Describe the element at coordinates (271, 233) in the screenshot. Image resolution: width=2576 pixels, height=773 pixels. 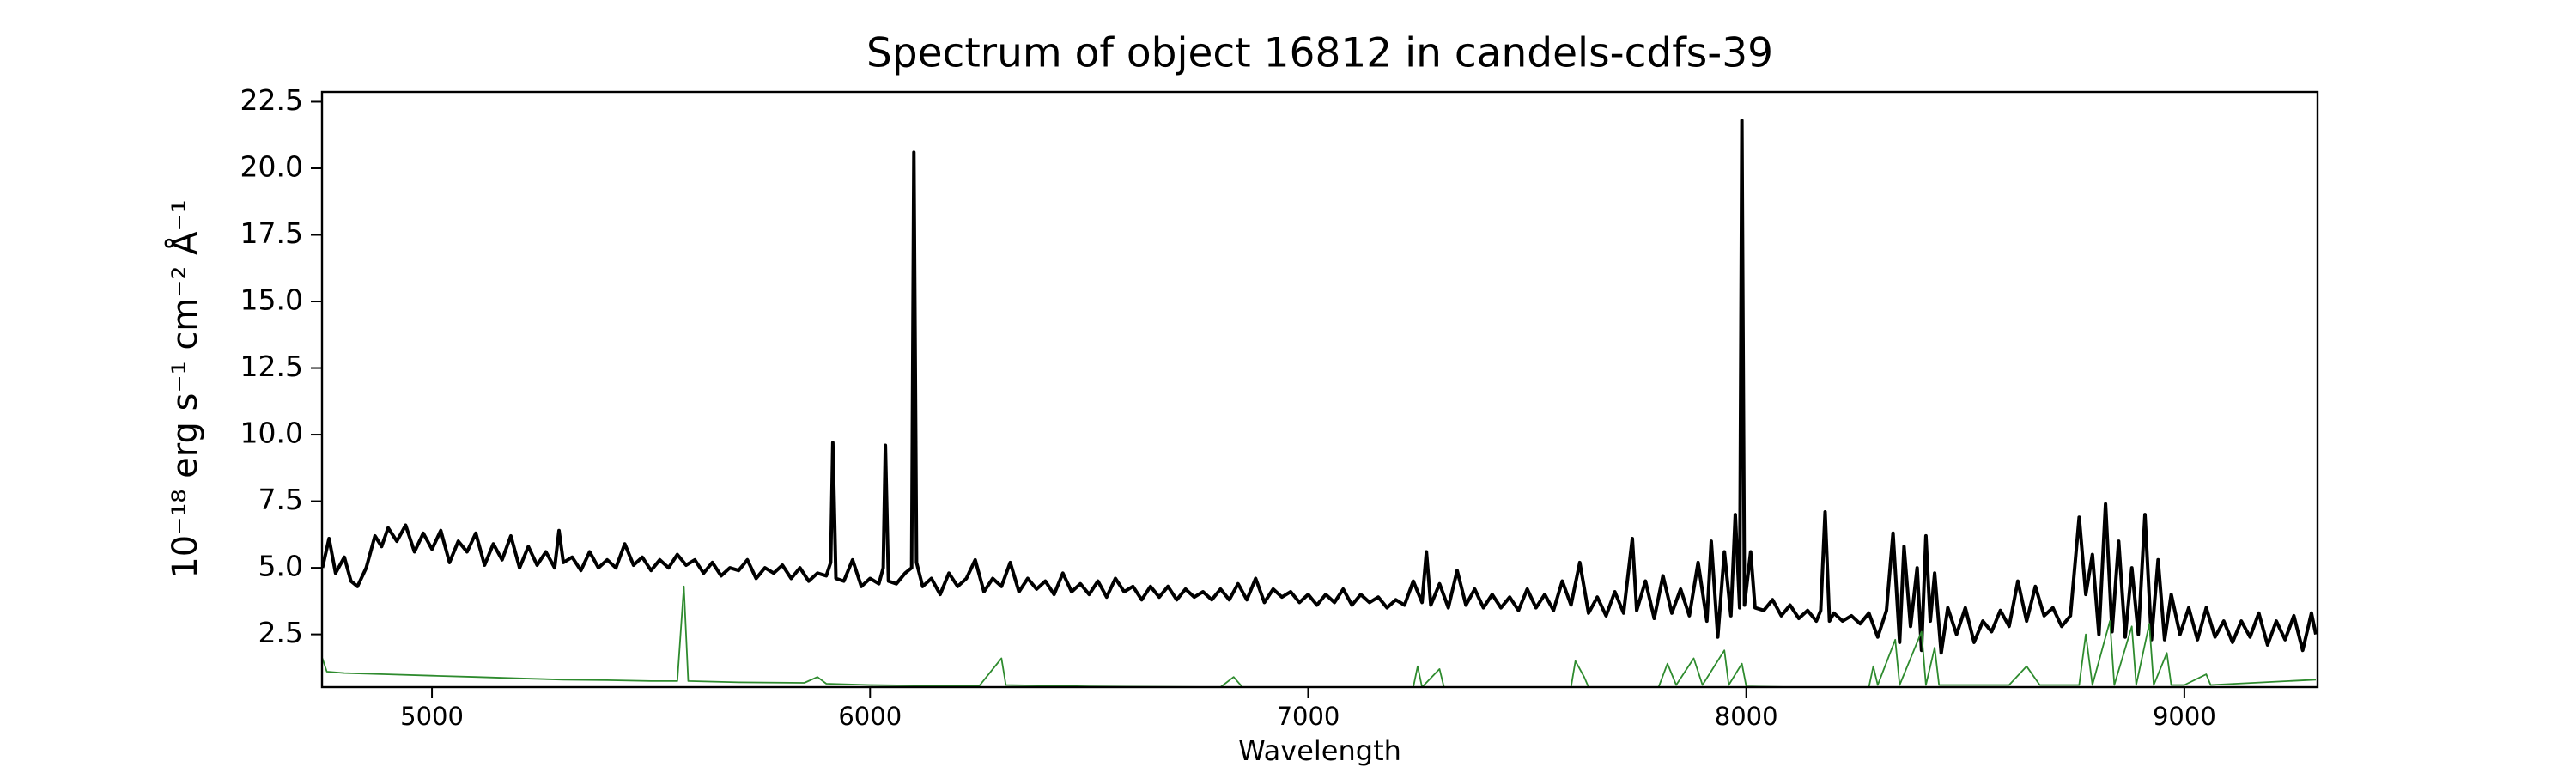
I see `y-tick-label: 17.5` at that location.